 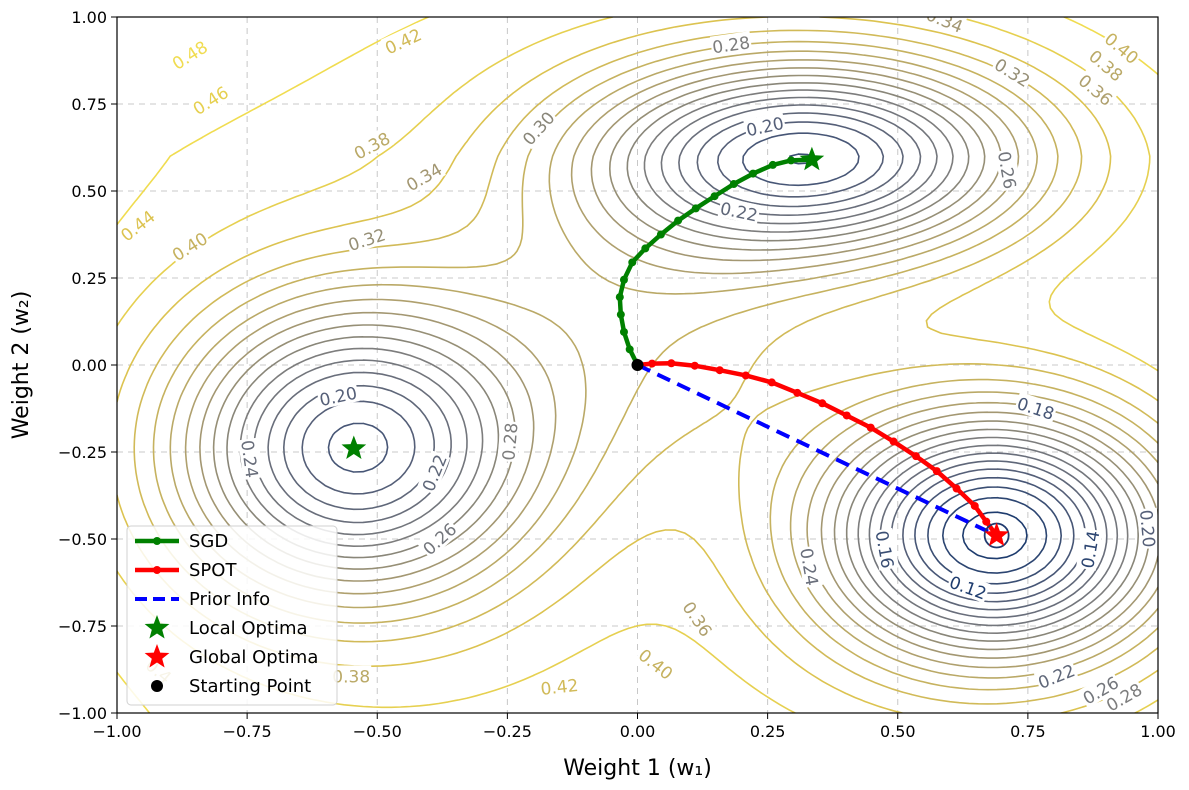 What do you see at coordinates (638, 731) in the screenshot?
I see `x-tick-label: 0.00` at bounding box center [638, 731].